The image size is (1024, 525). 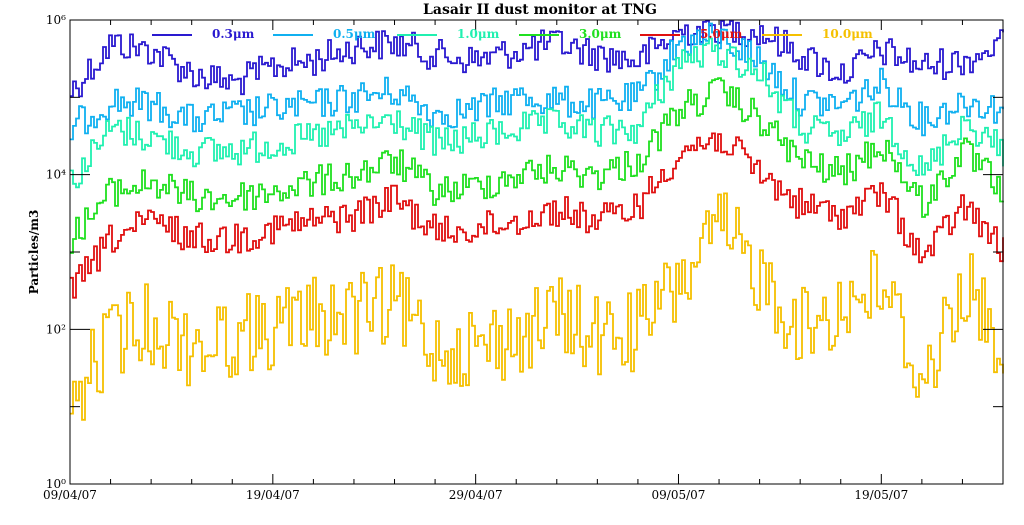 What do you see at coordinates (354, 34) in the screenshot?
I see `legend-label-1: 0.5μm` at bounding box center [354, 34].